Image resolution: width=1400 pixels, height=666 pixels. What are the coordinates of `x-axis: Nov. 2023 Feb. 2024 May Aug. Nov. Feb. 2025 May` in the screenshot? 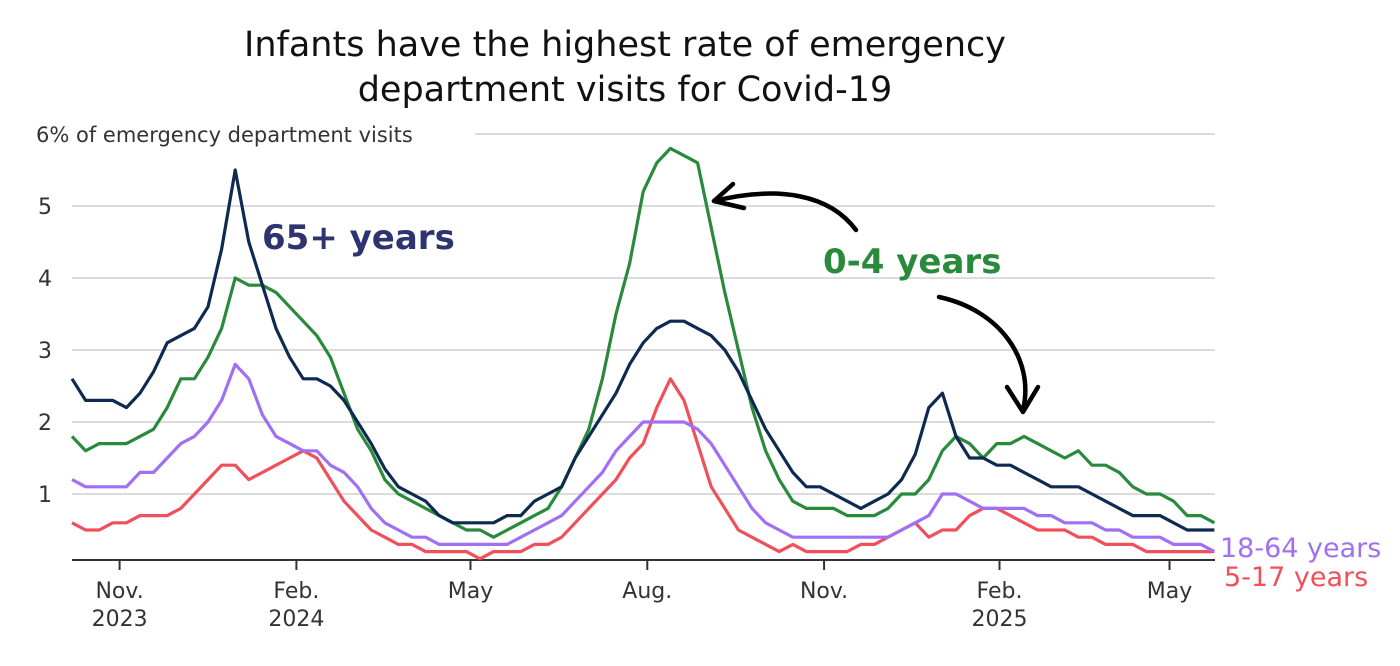 It's located at (643, 595).